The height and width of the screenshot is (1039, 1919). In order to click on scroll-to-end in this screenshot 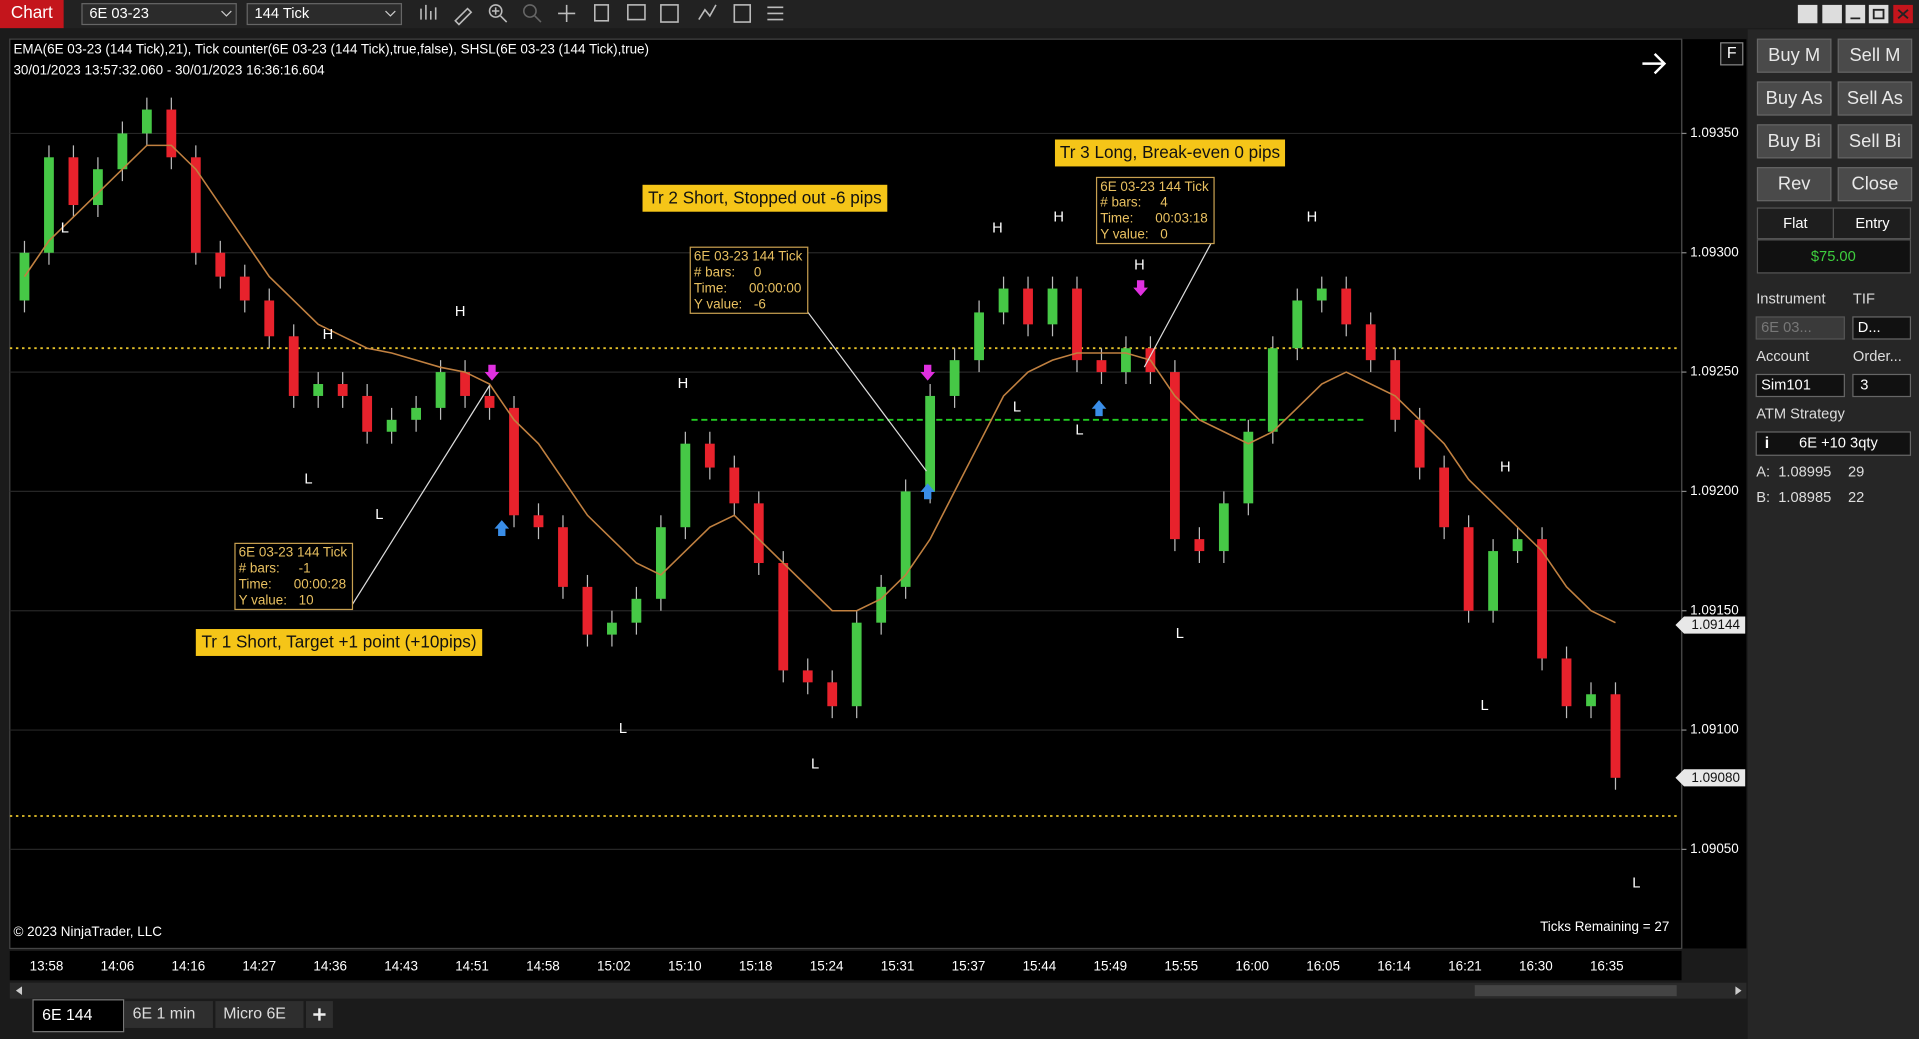, I will do `click(1654, 63)`.